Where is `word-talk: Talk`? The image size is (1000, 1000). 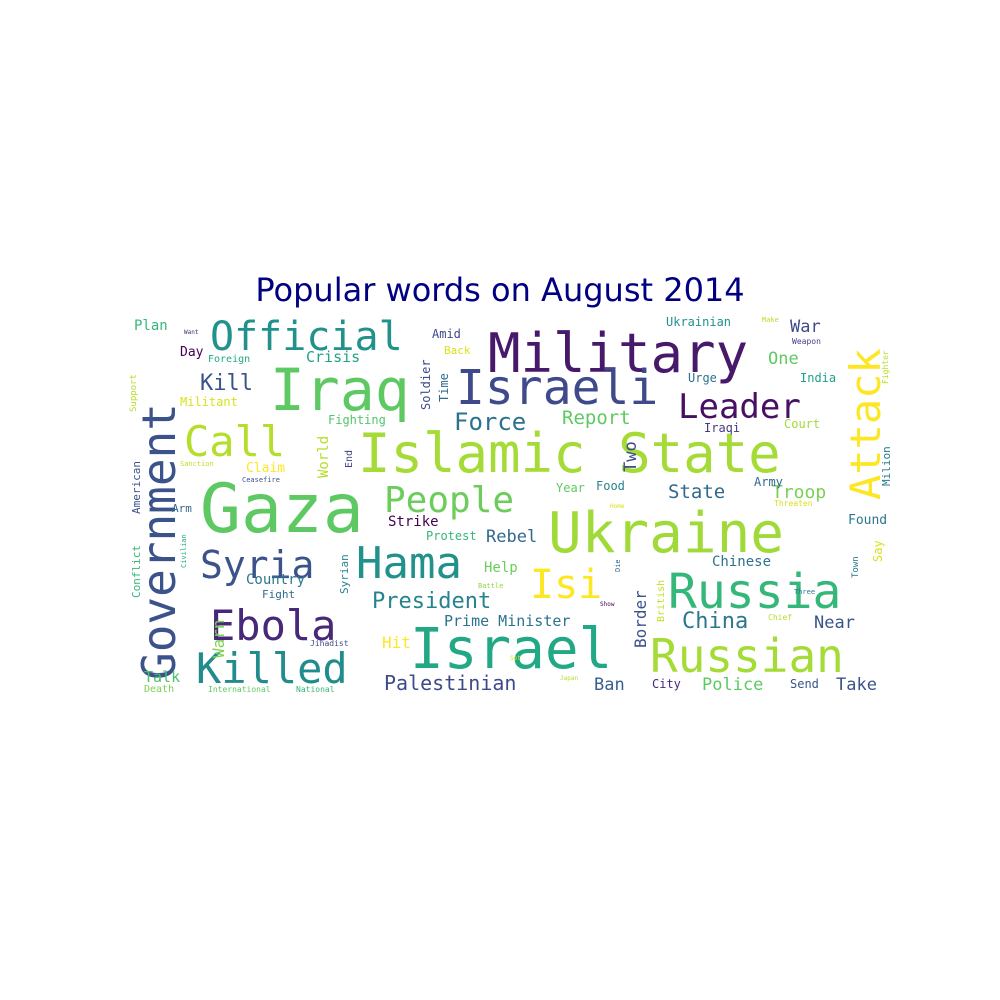 word-talk: Talk is located at coordinates (162, 677).